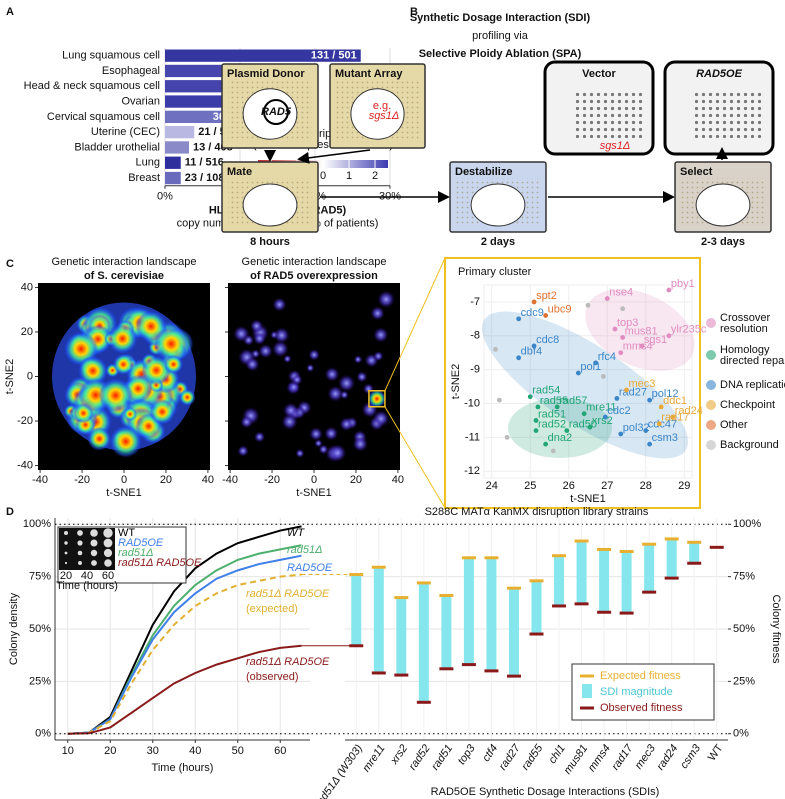  What do you see at coordinates (66, 576) in the screenshot?
I see `inset-tick-label: 20` at bounding box center [66, 576].